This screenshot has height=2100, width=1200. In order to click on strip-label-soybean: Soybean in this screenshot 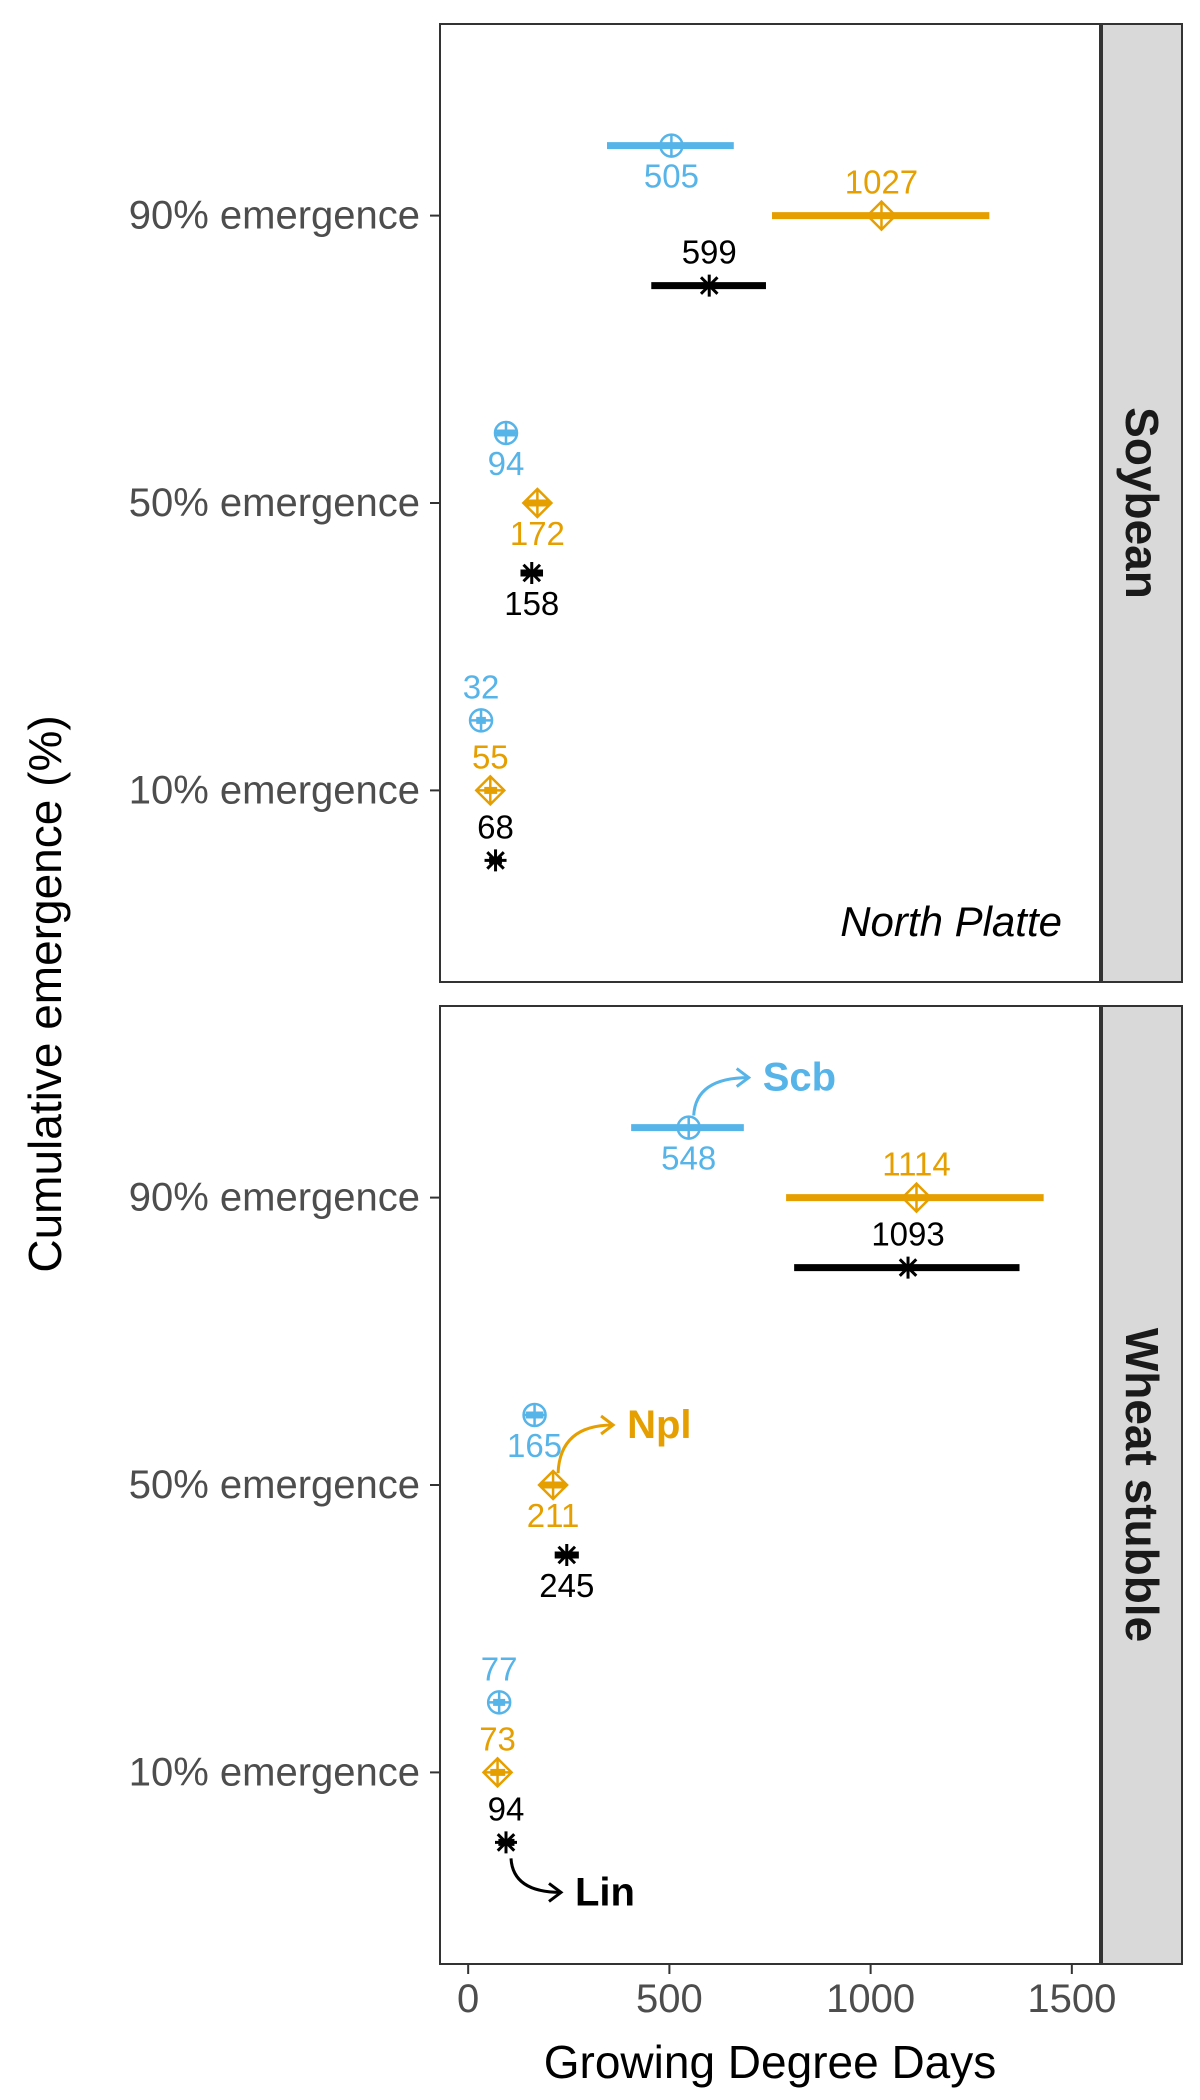, I will do `click(1142, 503)`.